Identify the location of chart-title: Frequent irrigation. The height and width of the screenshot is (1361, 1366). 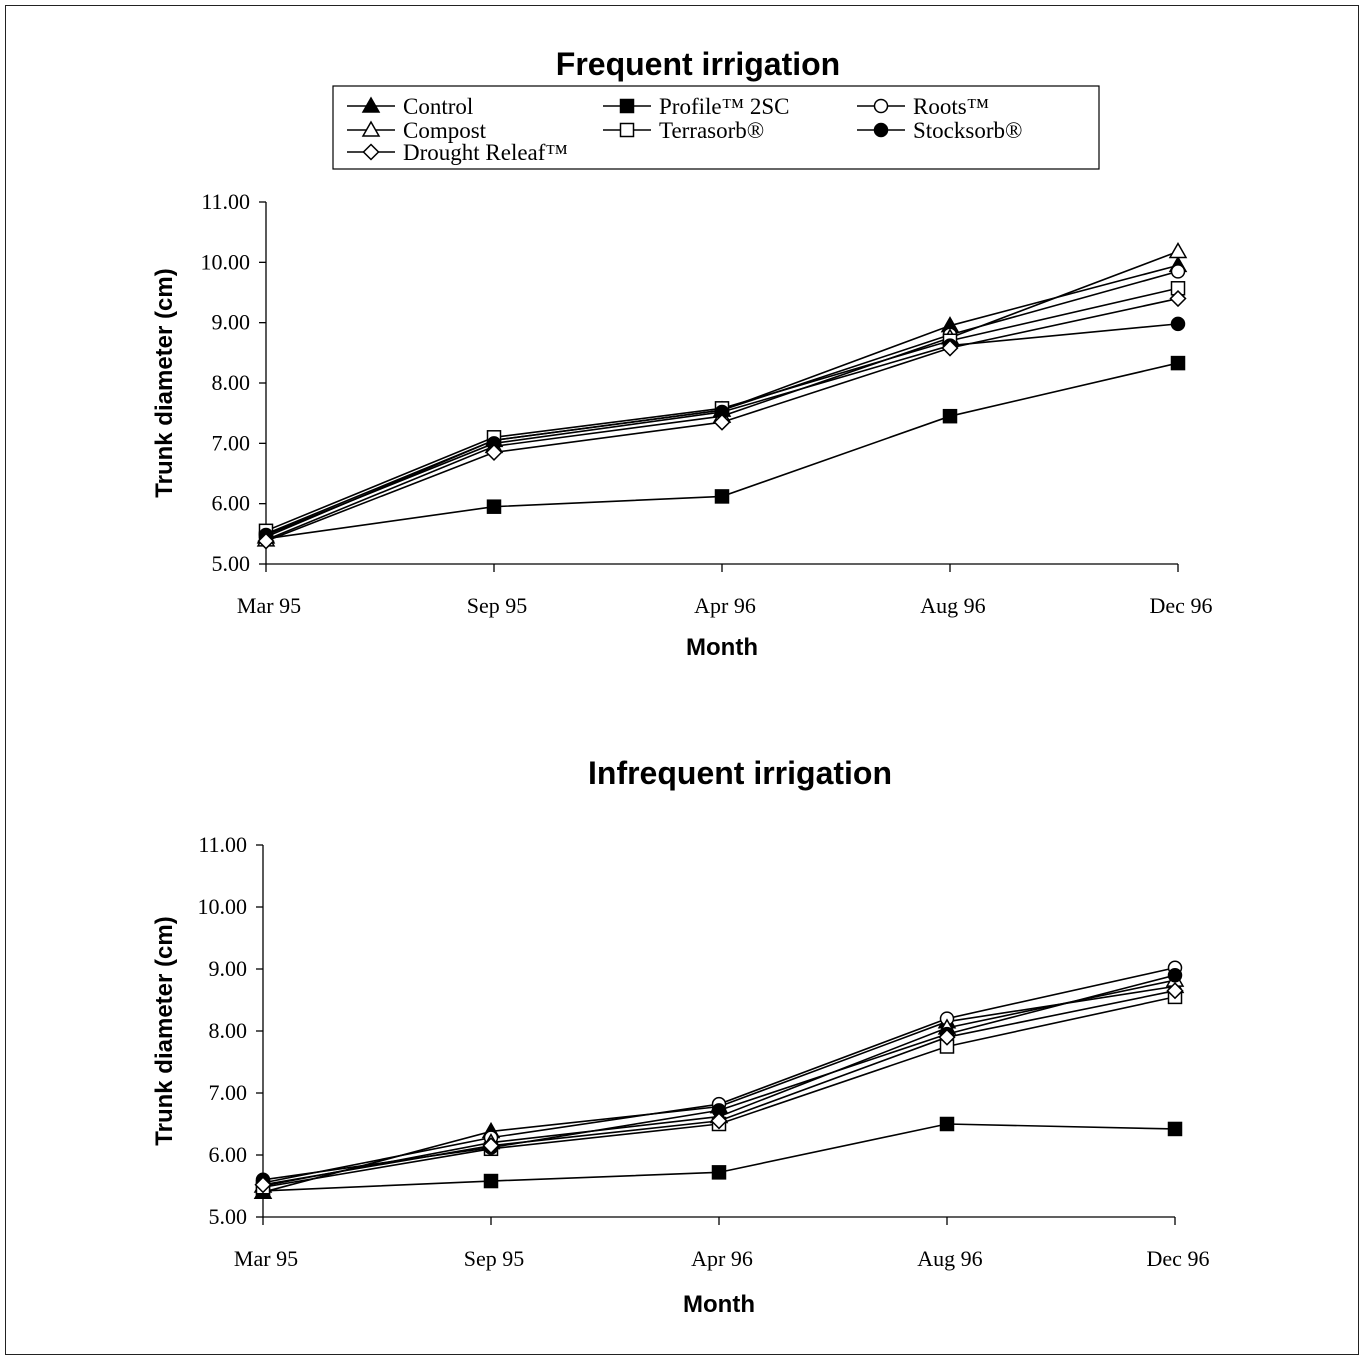
(698, 64).